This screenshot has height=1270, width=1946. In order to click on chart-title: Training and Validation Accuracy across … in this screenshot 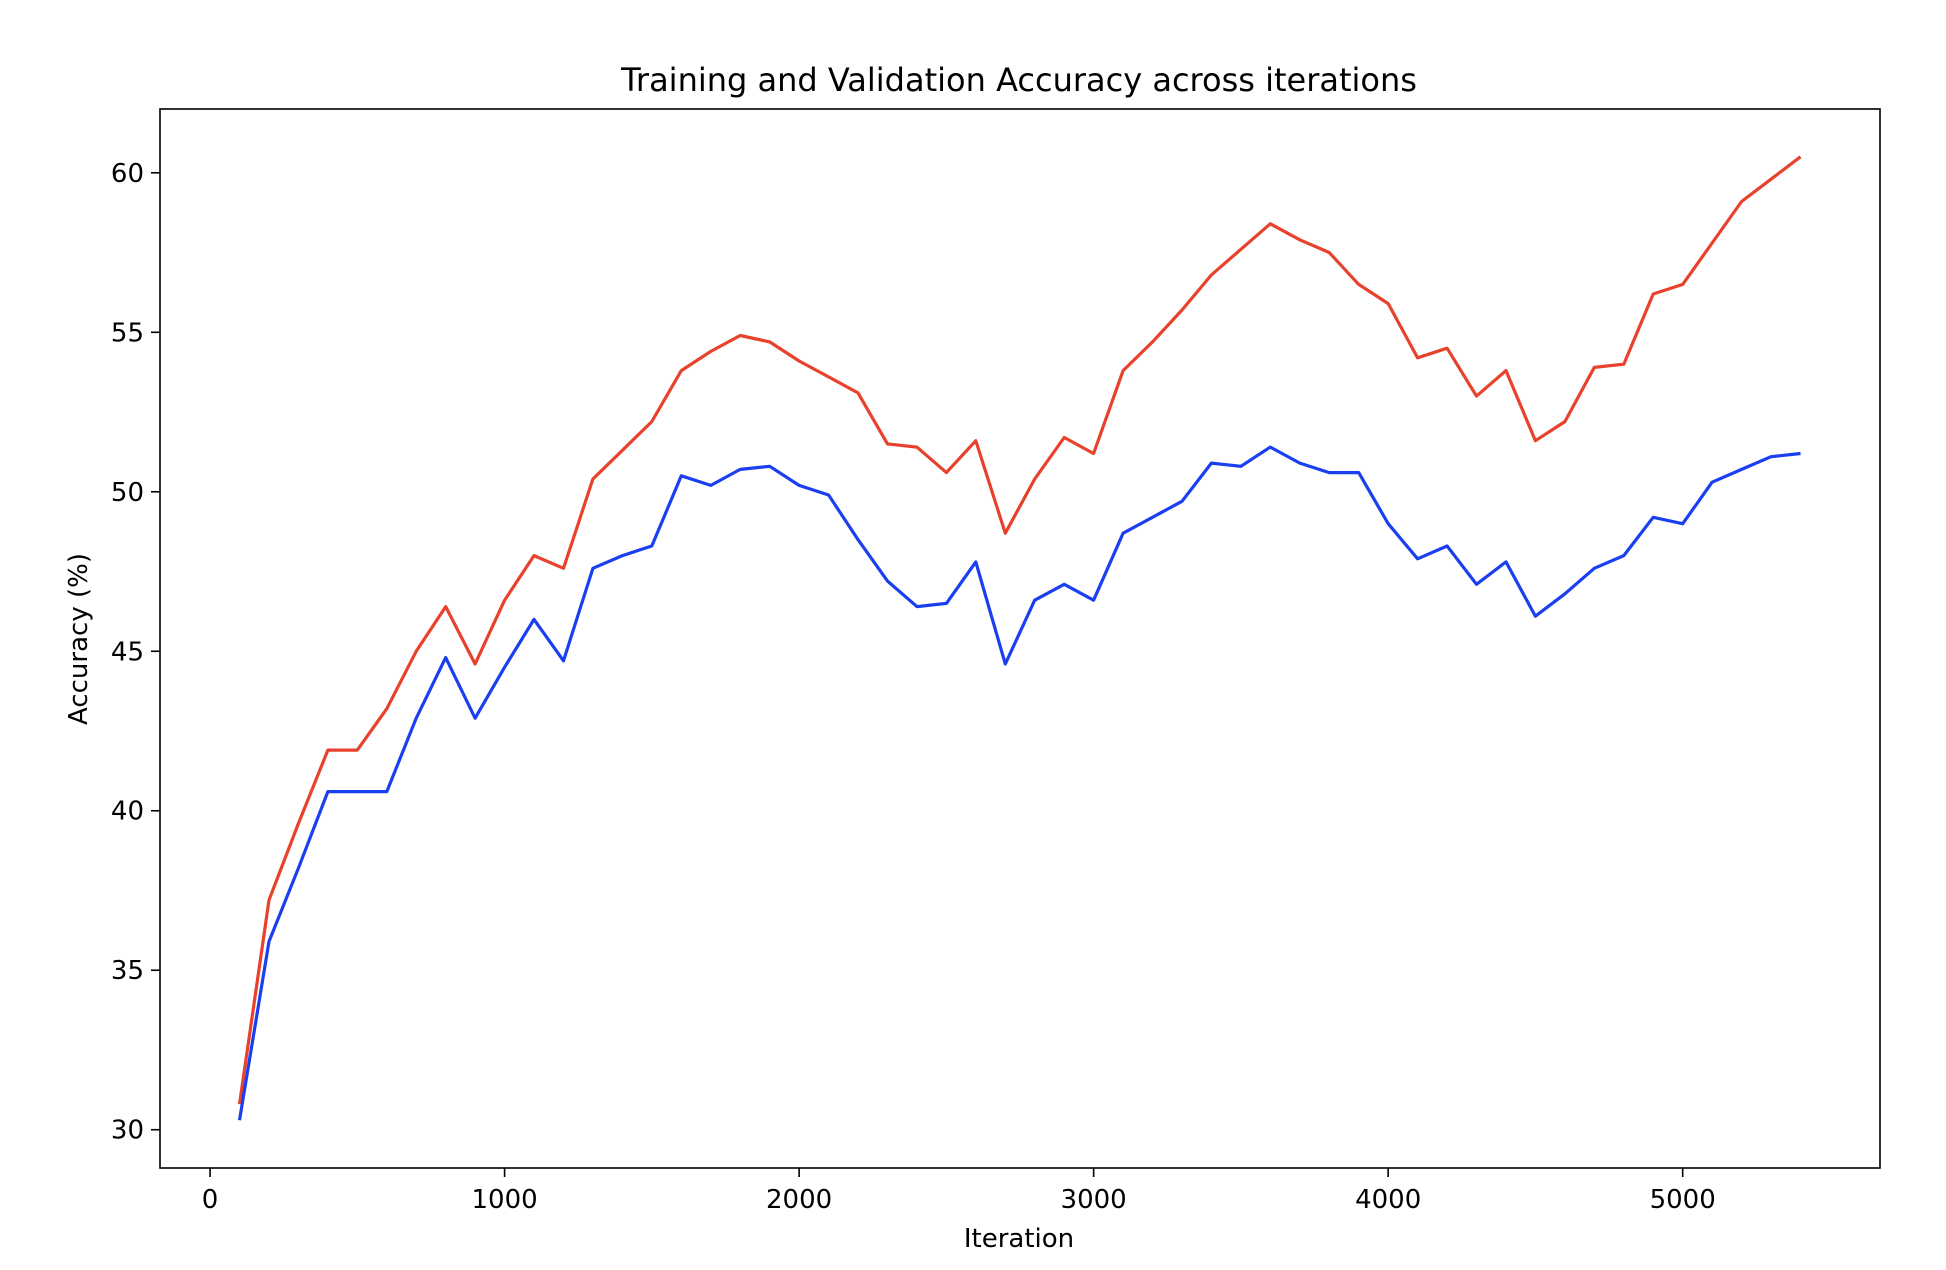, I will do `click(1018, 80)`.